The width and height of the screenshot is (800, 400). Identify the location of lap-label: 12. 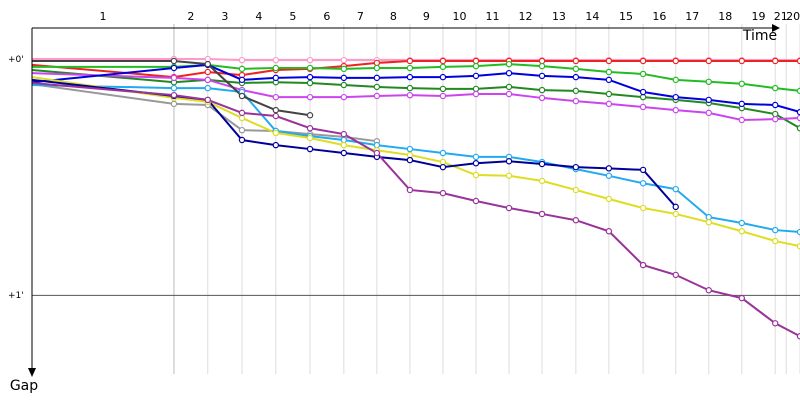
(526, 16).